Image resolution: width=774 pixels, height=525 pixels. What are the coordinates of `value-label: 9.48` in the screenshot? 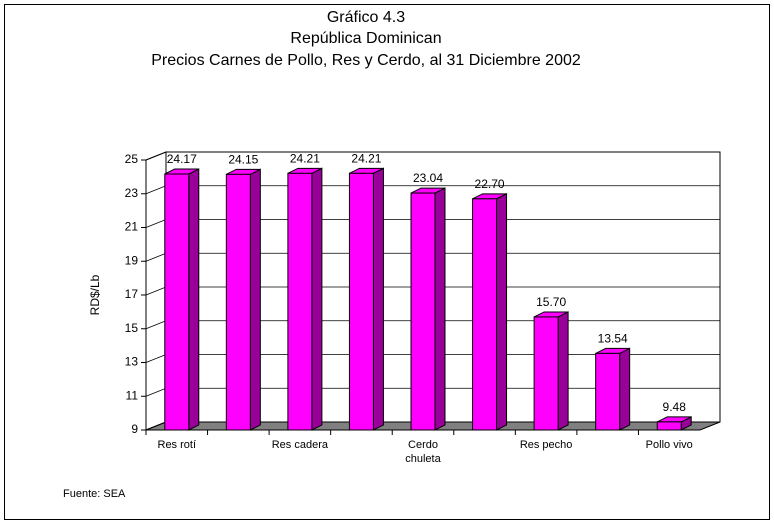 It's located at (675, 407).